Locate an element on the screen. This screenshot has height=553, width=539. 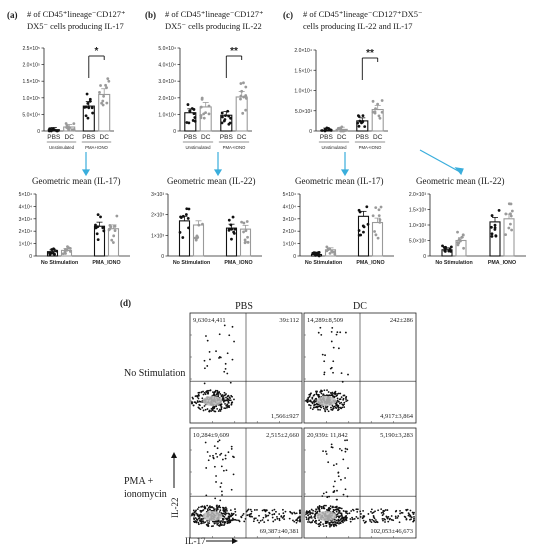
flow-row-label-nostim: No Stimulation is located at coordinates (154, 373).